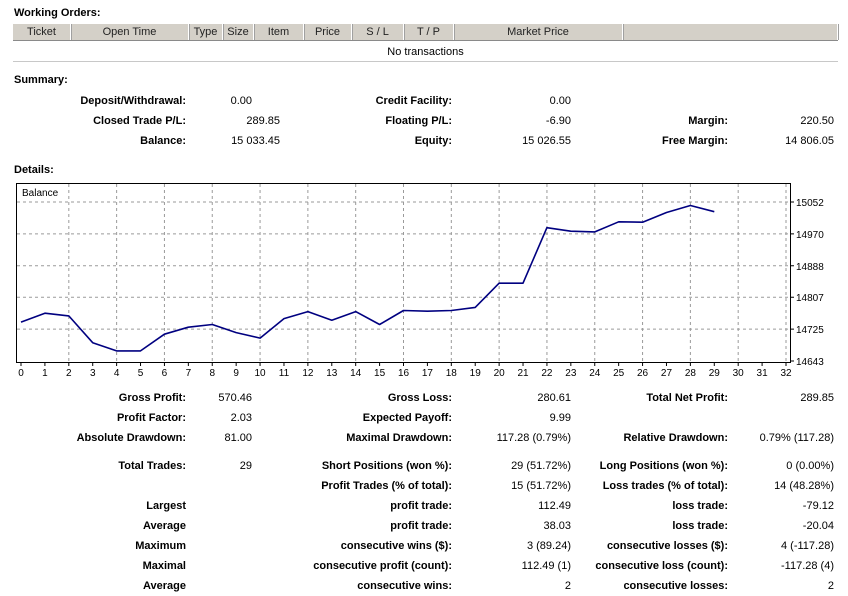  I want to click on column-market-price: Market Price, so click(538, 32).